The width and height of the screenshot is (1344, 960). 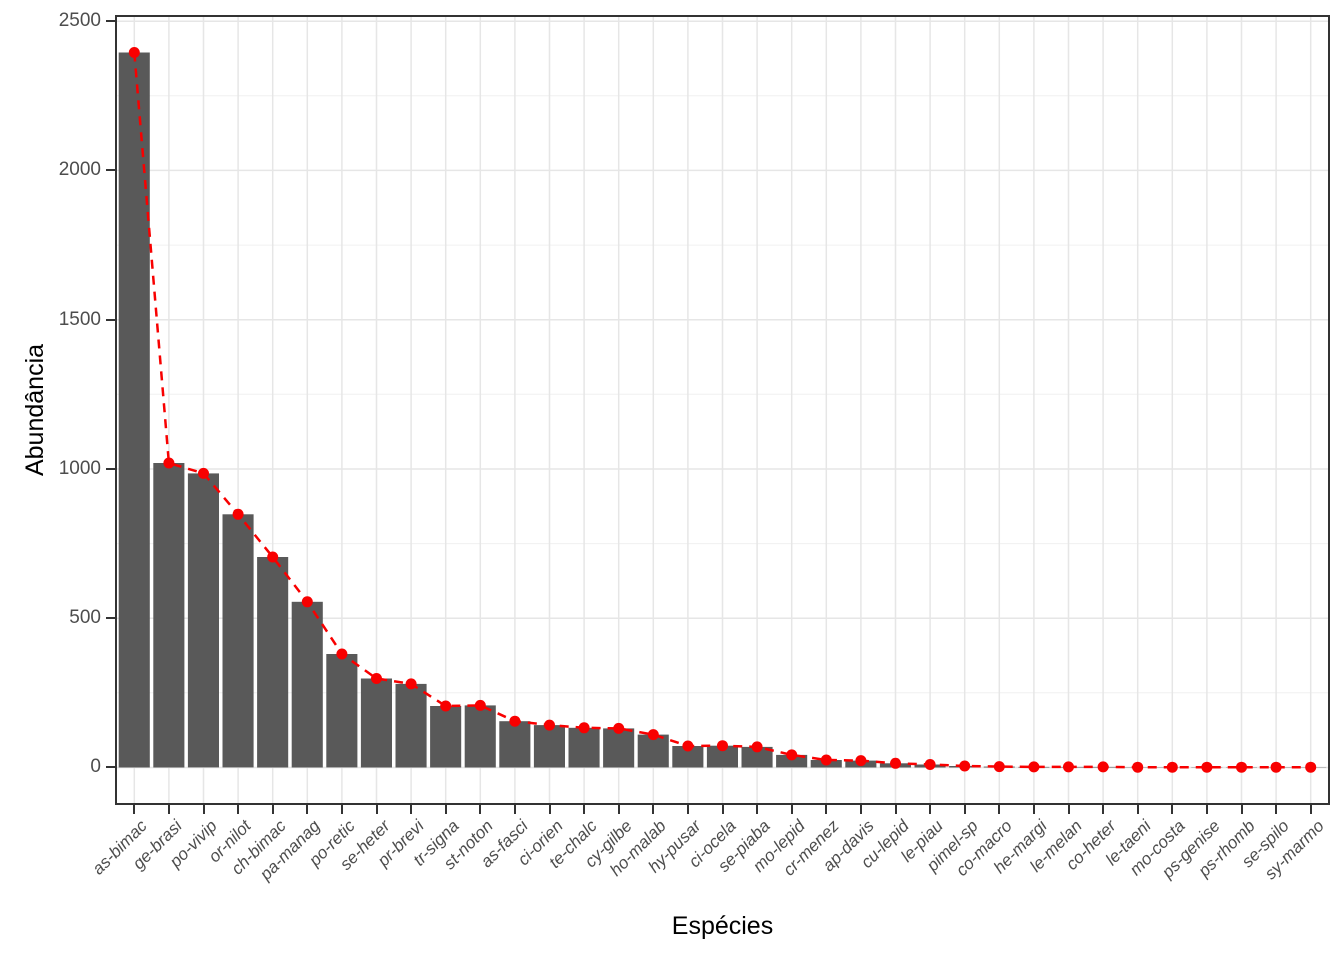 I want to click on y-tick-label: 2000, so click(x=79, y=169).